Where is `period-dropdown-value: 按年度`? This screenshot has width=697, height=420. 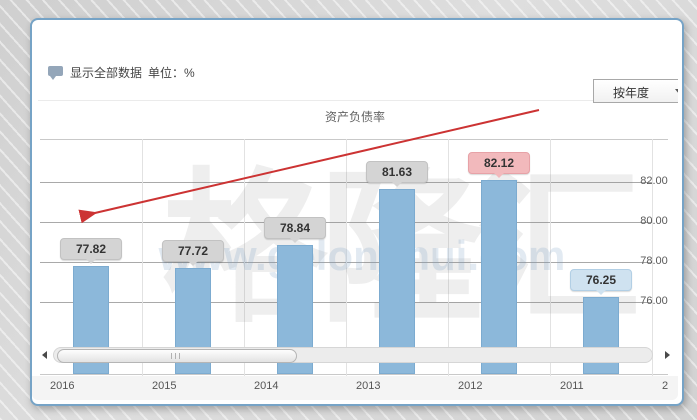 period-dropdown-value: 按年度 is located at coordinates (630, 93).